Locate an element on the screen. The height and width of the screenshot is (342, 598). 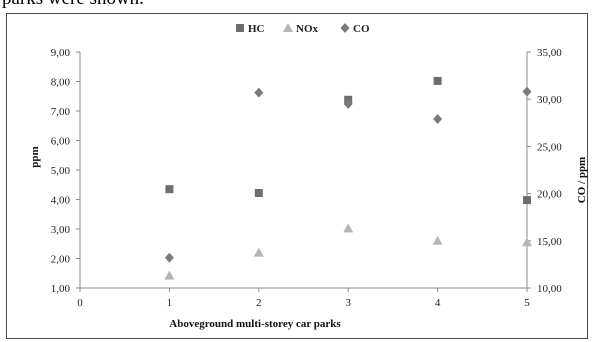
y-tick-label: 9,00 is located at coordinates (61, 53).